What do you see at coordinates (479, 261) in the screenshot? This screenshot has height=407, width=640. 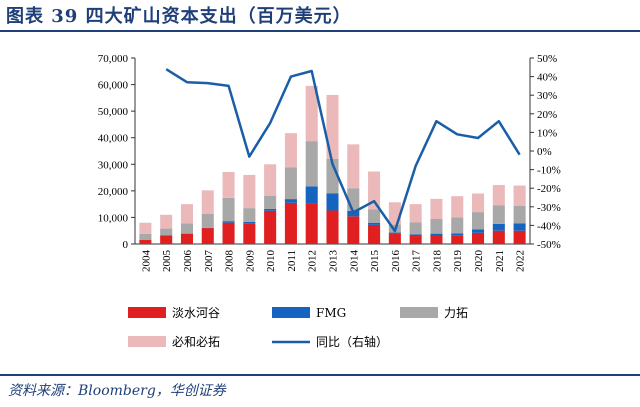 I see `x-tick-label: 2020` at bounding box center [479, 261].